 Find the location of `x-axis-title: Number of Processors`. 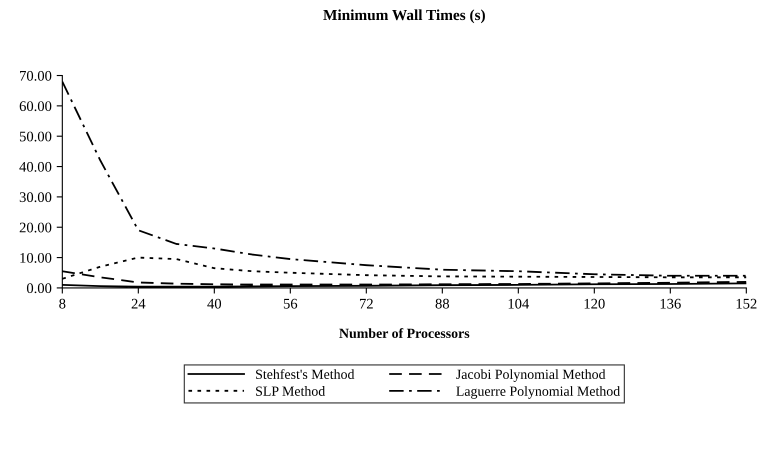

x-axis-title: Number of Processors is located at coordinates (404, 333).